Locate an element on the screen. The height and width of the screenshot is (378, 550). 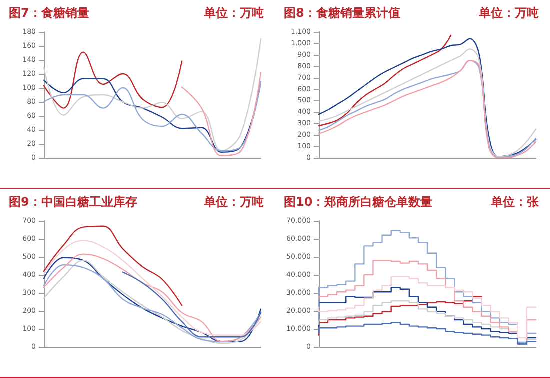
chart-title: 图8：食糖销量累计值 is located at coordinates (342, 13).